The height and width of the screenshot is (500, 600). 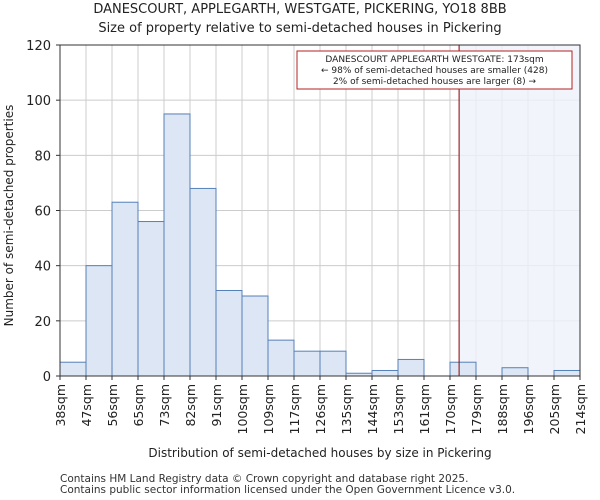 I want to click on x-tick-label: 109sqm, so click(x=268, y=409).